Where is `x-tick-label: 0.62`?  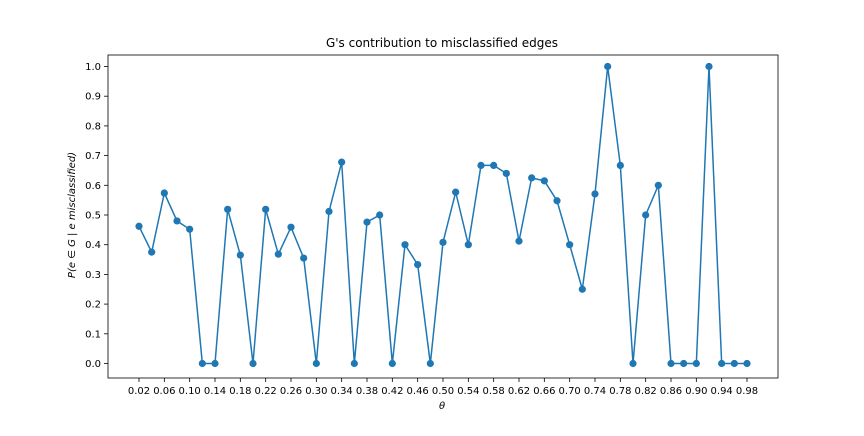 x-tick-label: 0.62 is located at coordinates (519, 391).